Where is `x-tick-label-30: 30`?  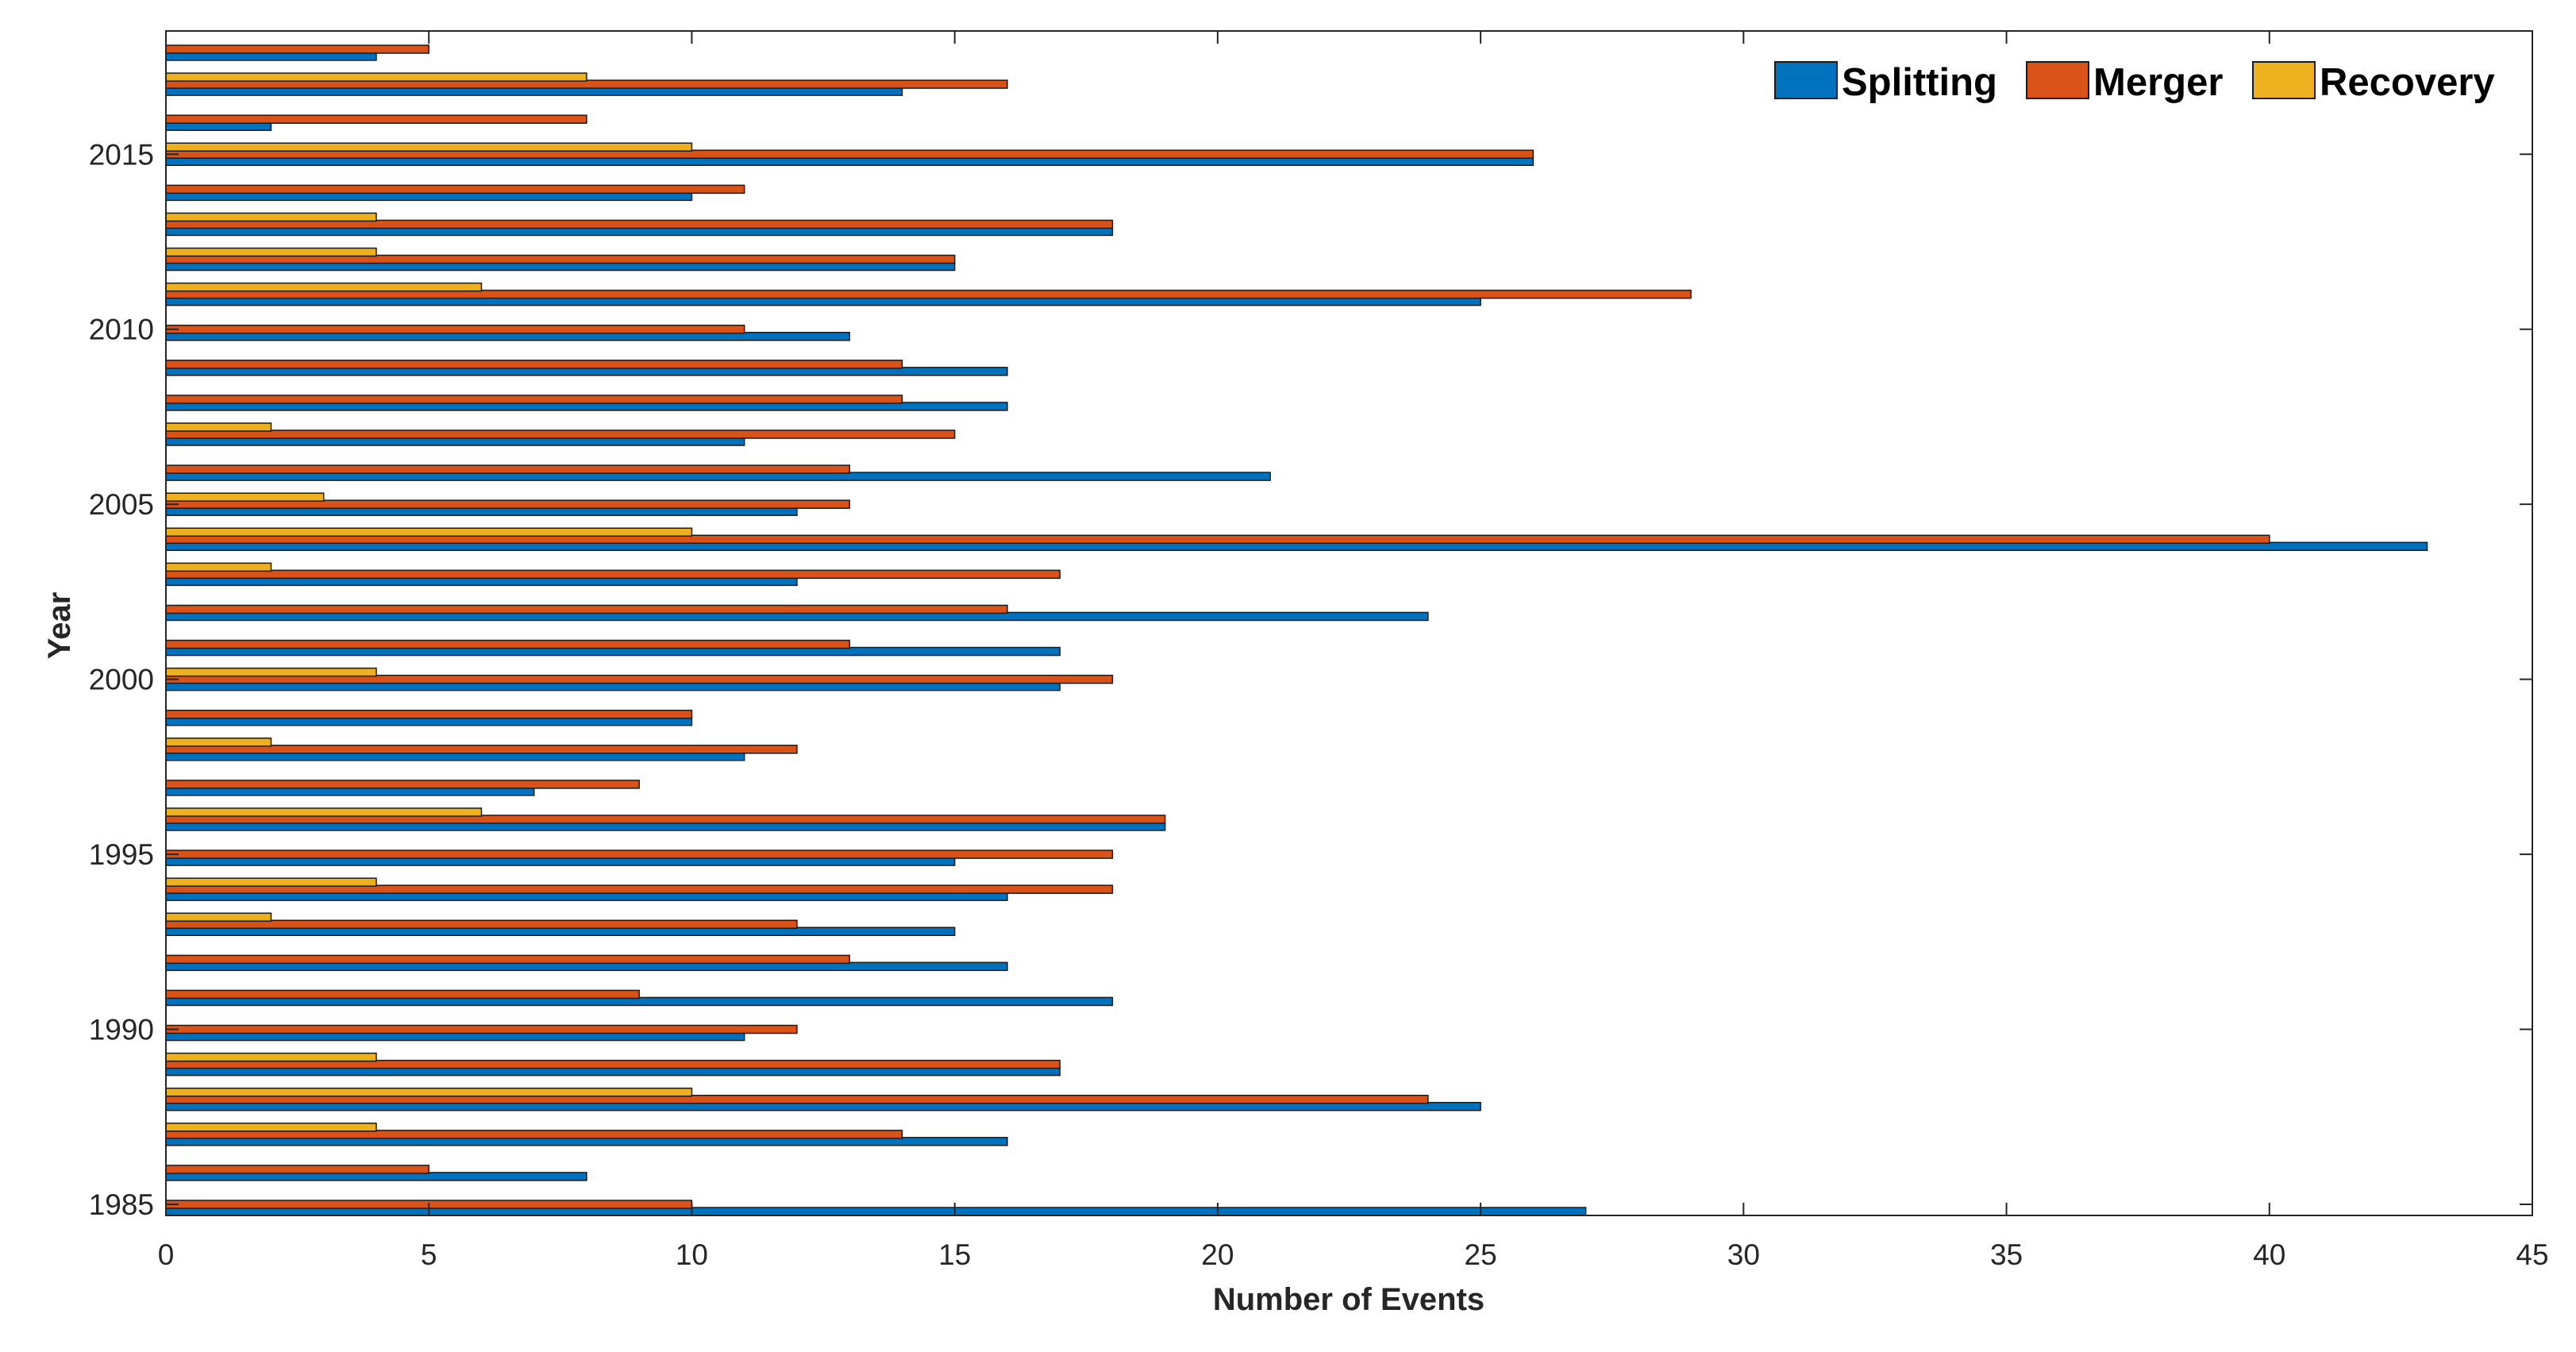 x-tick-label-30: 30 is located at coordinates (1744, 1254).